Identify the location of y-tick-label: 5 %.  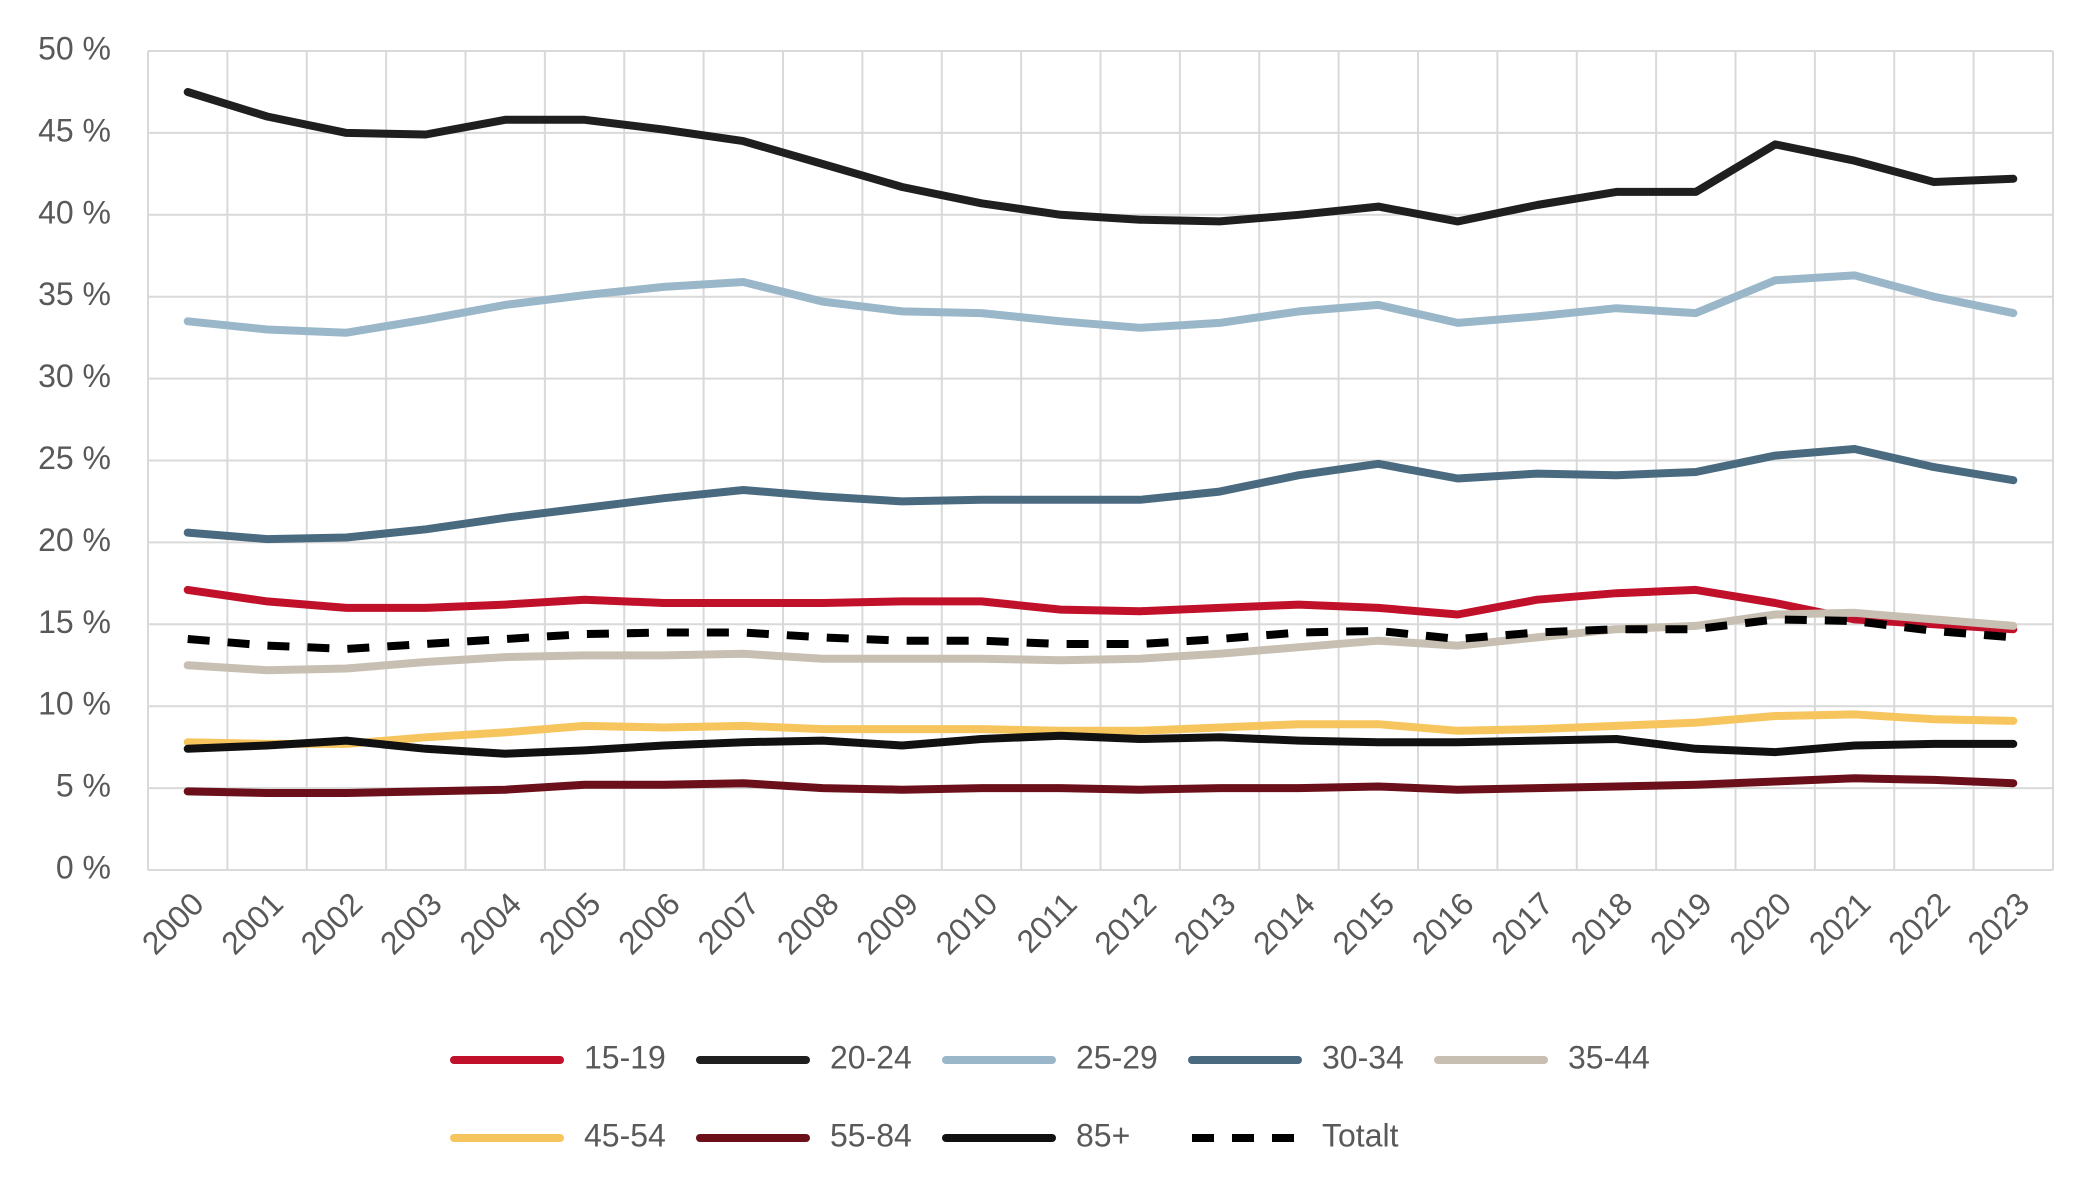
(83, 786).